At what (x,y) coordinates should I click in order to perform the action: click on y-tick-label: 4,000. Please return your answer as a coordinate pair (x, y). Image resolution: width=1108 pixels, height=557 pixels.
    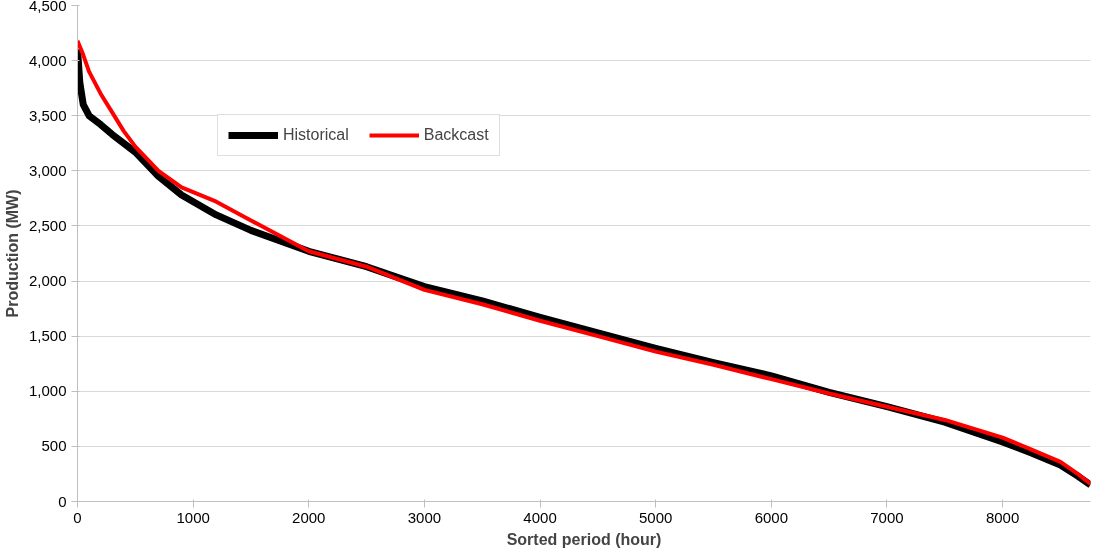
    Looking at the image, I should click on (47, 60).